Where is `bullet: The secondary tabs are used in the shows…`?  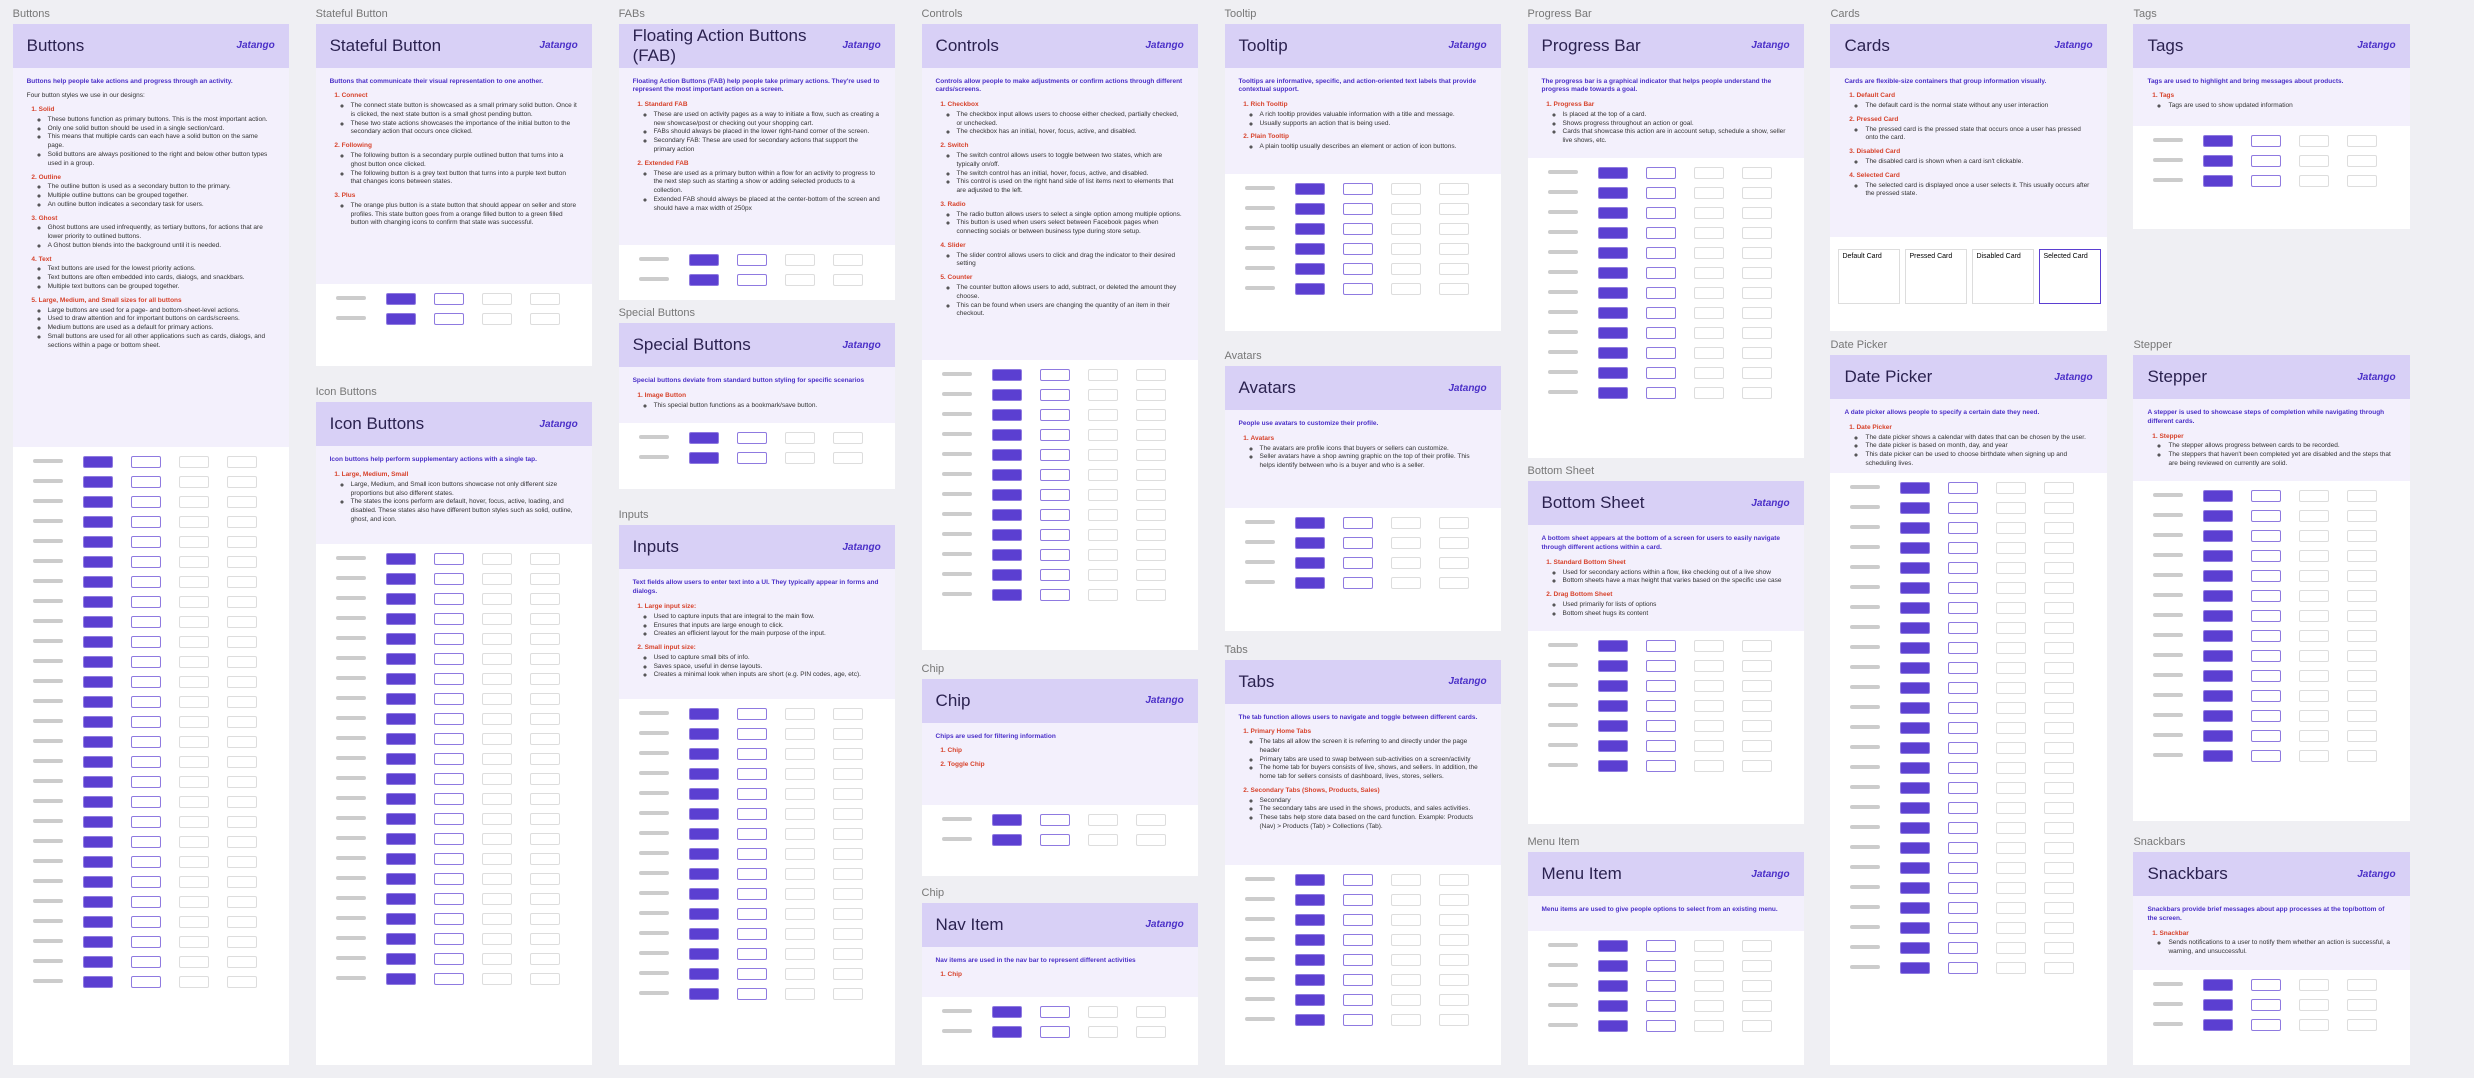 bullet: The secondary tabs are used in the shows… is located at coordinates (1373, 809).